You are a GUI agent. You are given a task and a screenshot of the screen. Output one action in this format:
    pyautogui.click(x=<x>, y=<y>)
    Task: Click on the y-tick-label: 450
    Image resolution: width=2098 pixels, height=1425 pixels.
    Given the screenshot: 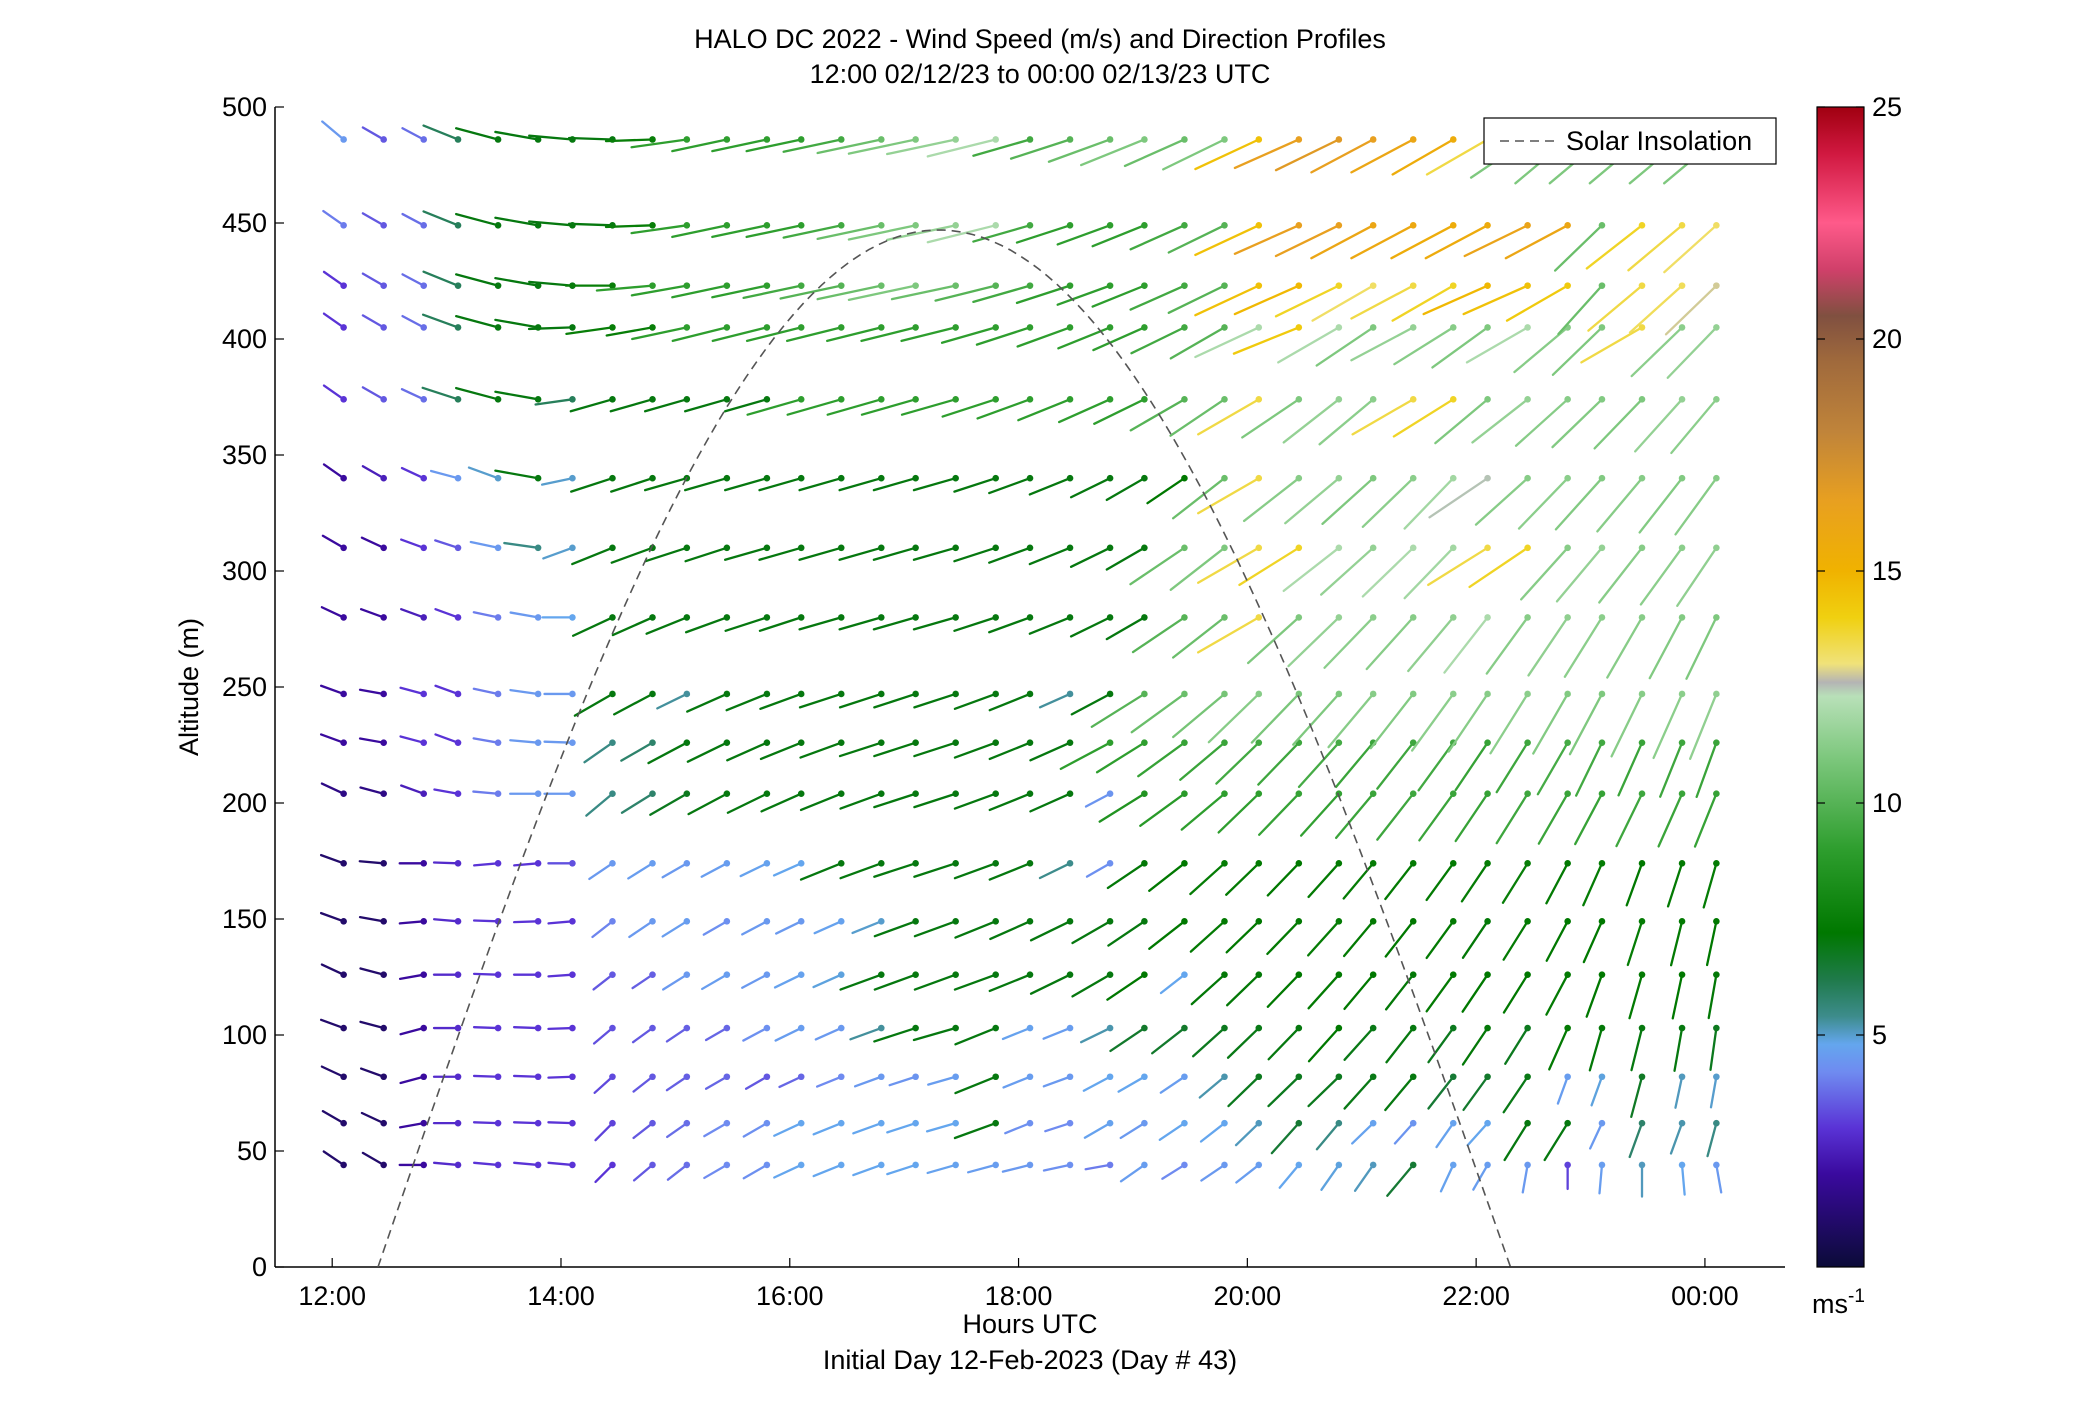 What is the action you would take?
    pyautogui.click(x=244, y=223)
    